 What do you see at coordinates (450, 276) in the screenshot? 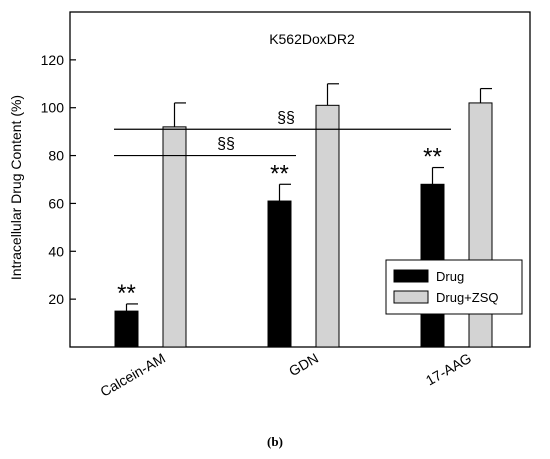
I see `legend-label: Drug` at bounding box center [450, 276].